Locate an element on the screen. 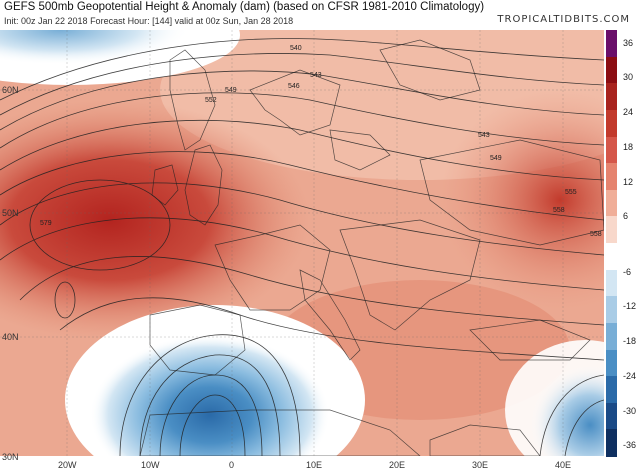 The height and width of the screenshot is (473, 640). contour-label: 555 is located at coordinates (571, 192).